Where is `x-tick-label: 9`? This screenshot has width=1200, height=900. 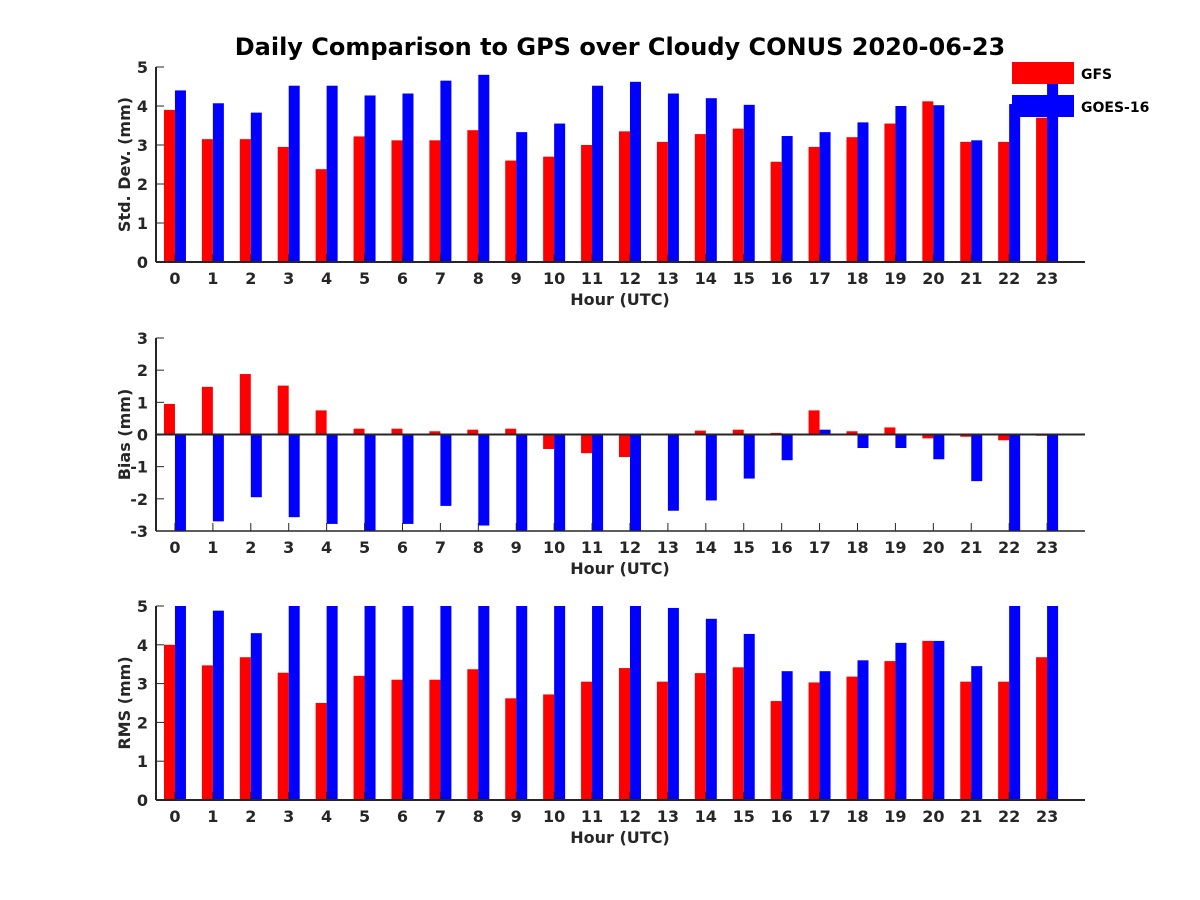
x-tick-label: 9 is located at coordinates (516, 278).